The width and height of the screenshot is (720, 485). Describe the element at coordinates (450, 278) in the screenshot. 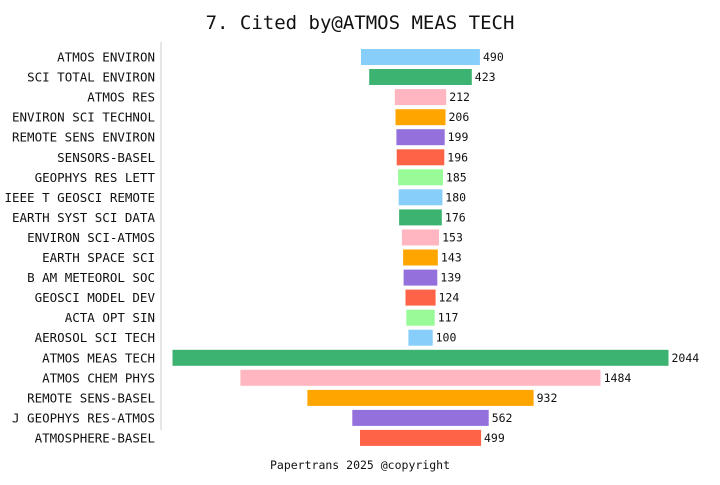

I see `value-label-11: 139` at that location.